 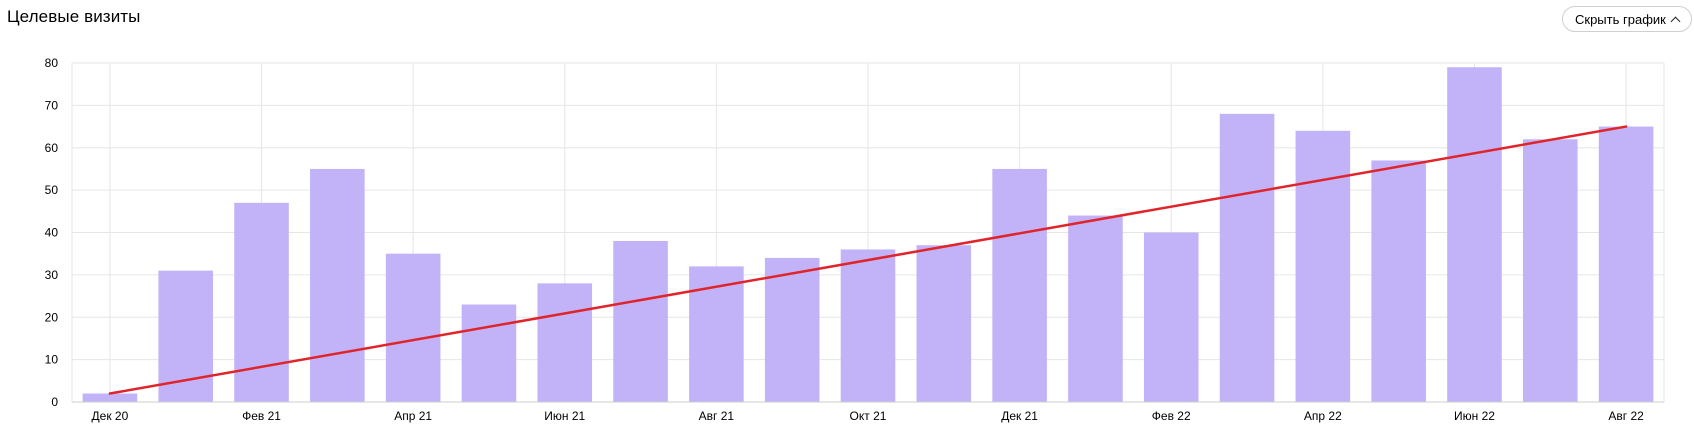 I want to click on y-tick-label: 30, so click(x=52, y=275).